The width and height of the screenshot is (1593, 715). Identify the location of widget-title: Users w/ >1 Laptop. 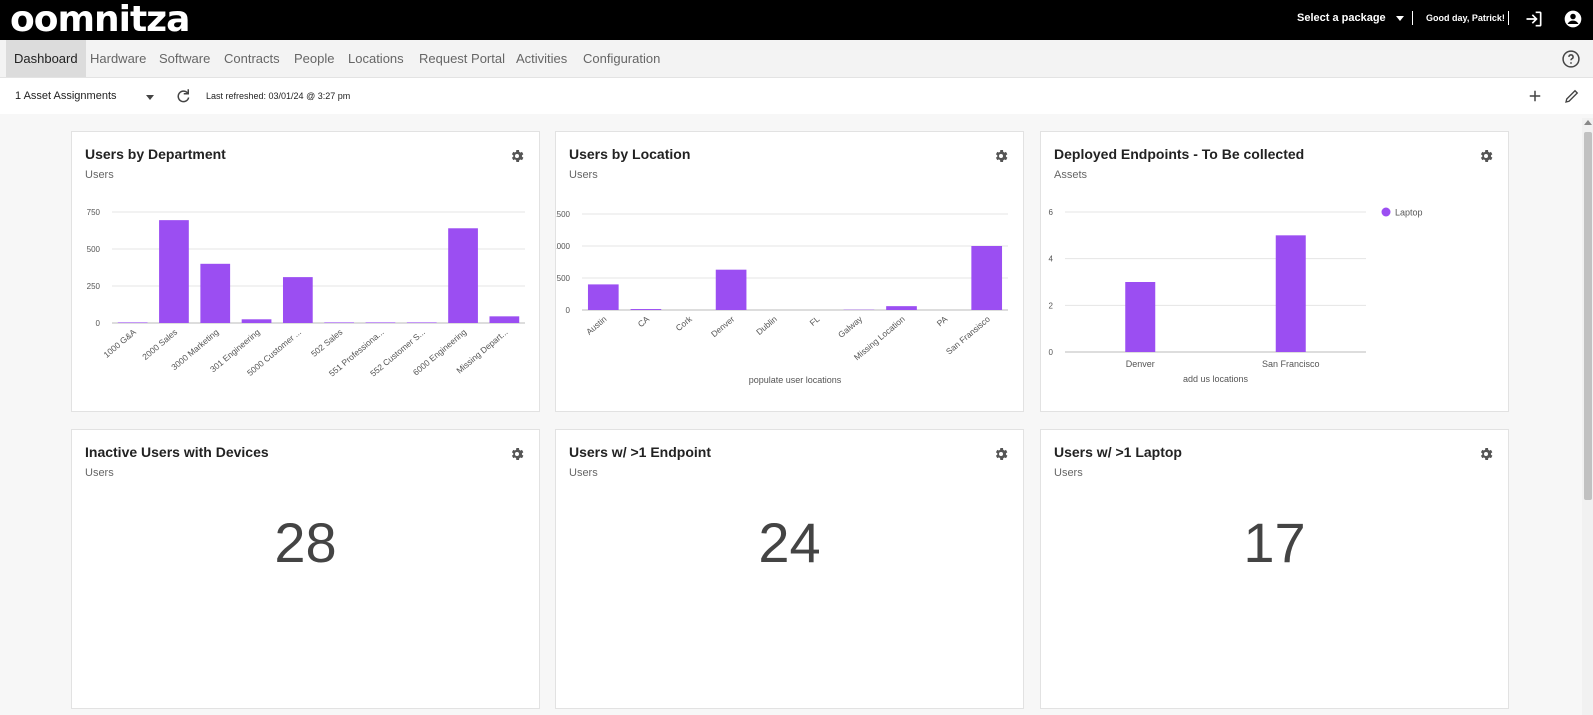
(1118, 452).